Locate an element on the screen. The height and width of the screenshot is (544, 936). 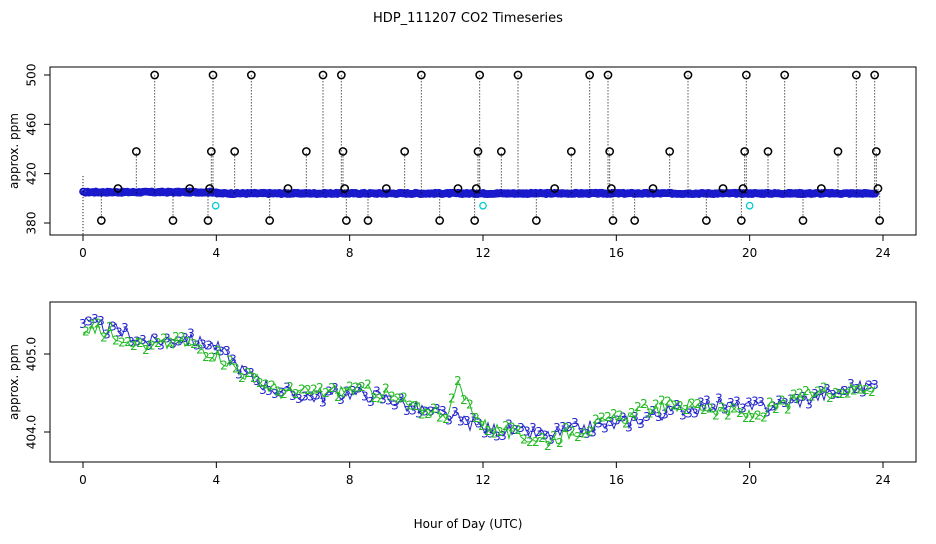
x-tick-label: 12 is located at coordinates (482, 480).